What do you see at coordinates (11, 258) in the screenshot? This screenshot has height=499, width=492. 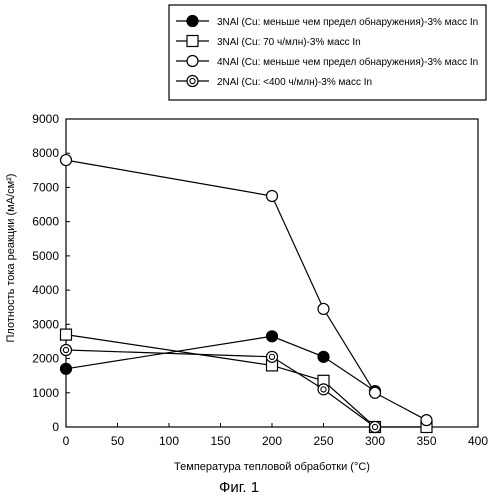 I see `y-axis-title: Плотность тока реакции (мА/см²)` at bounding box center [11, 258].